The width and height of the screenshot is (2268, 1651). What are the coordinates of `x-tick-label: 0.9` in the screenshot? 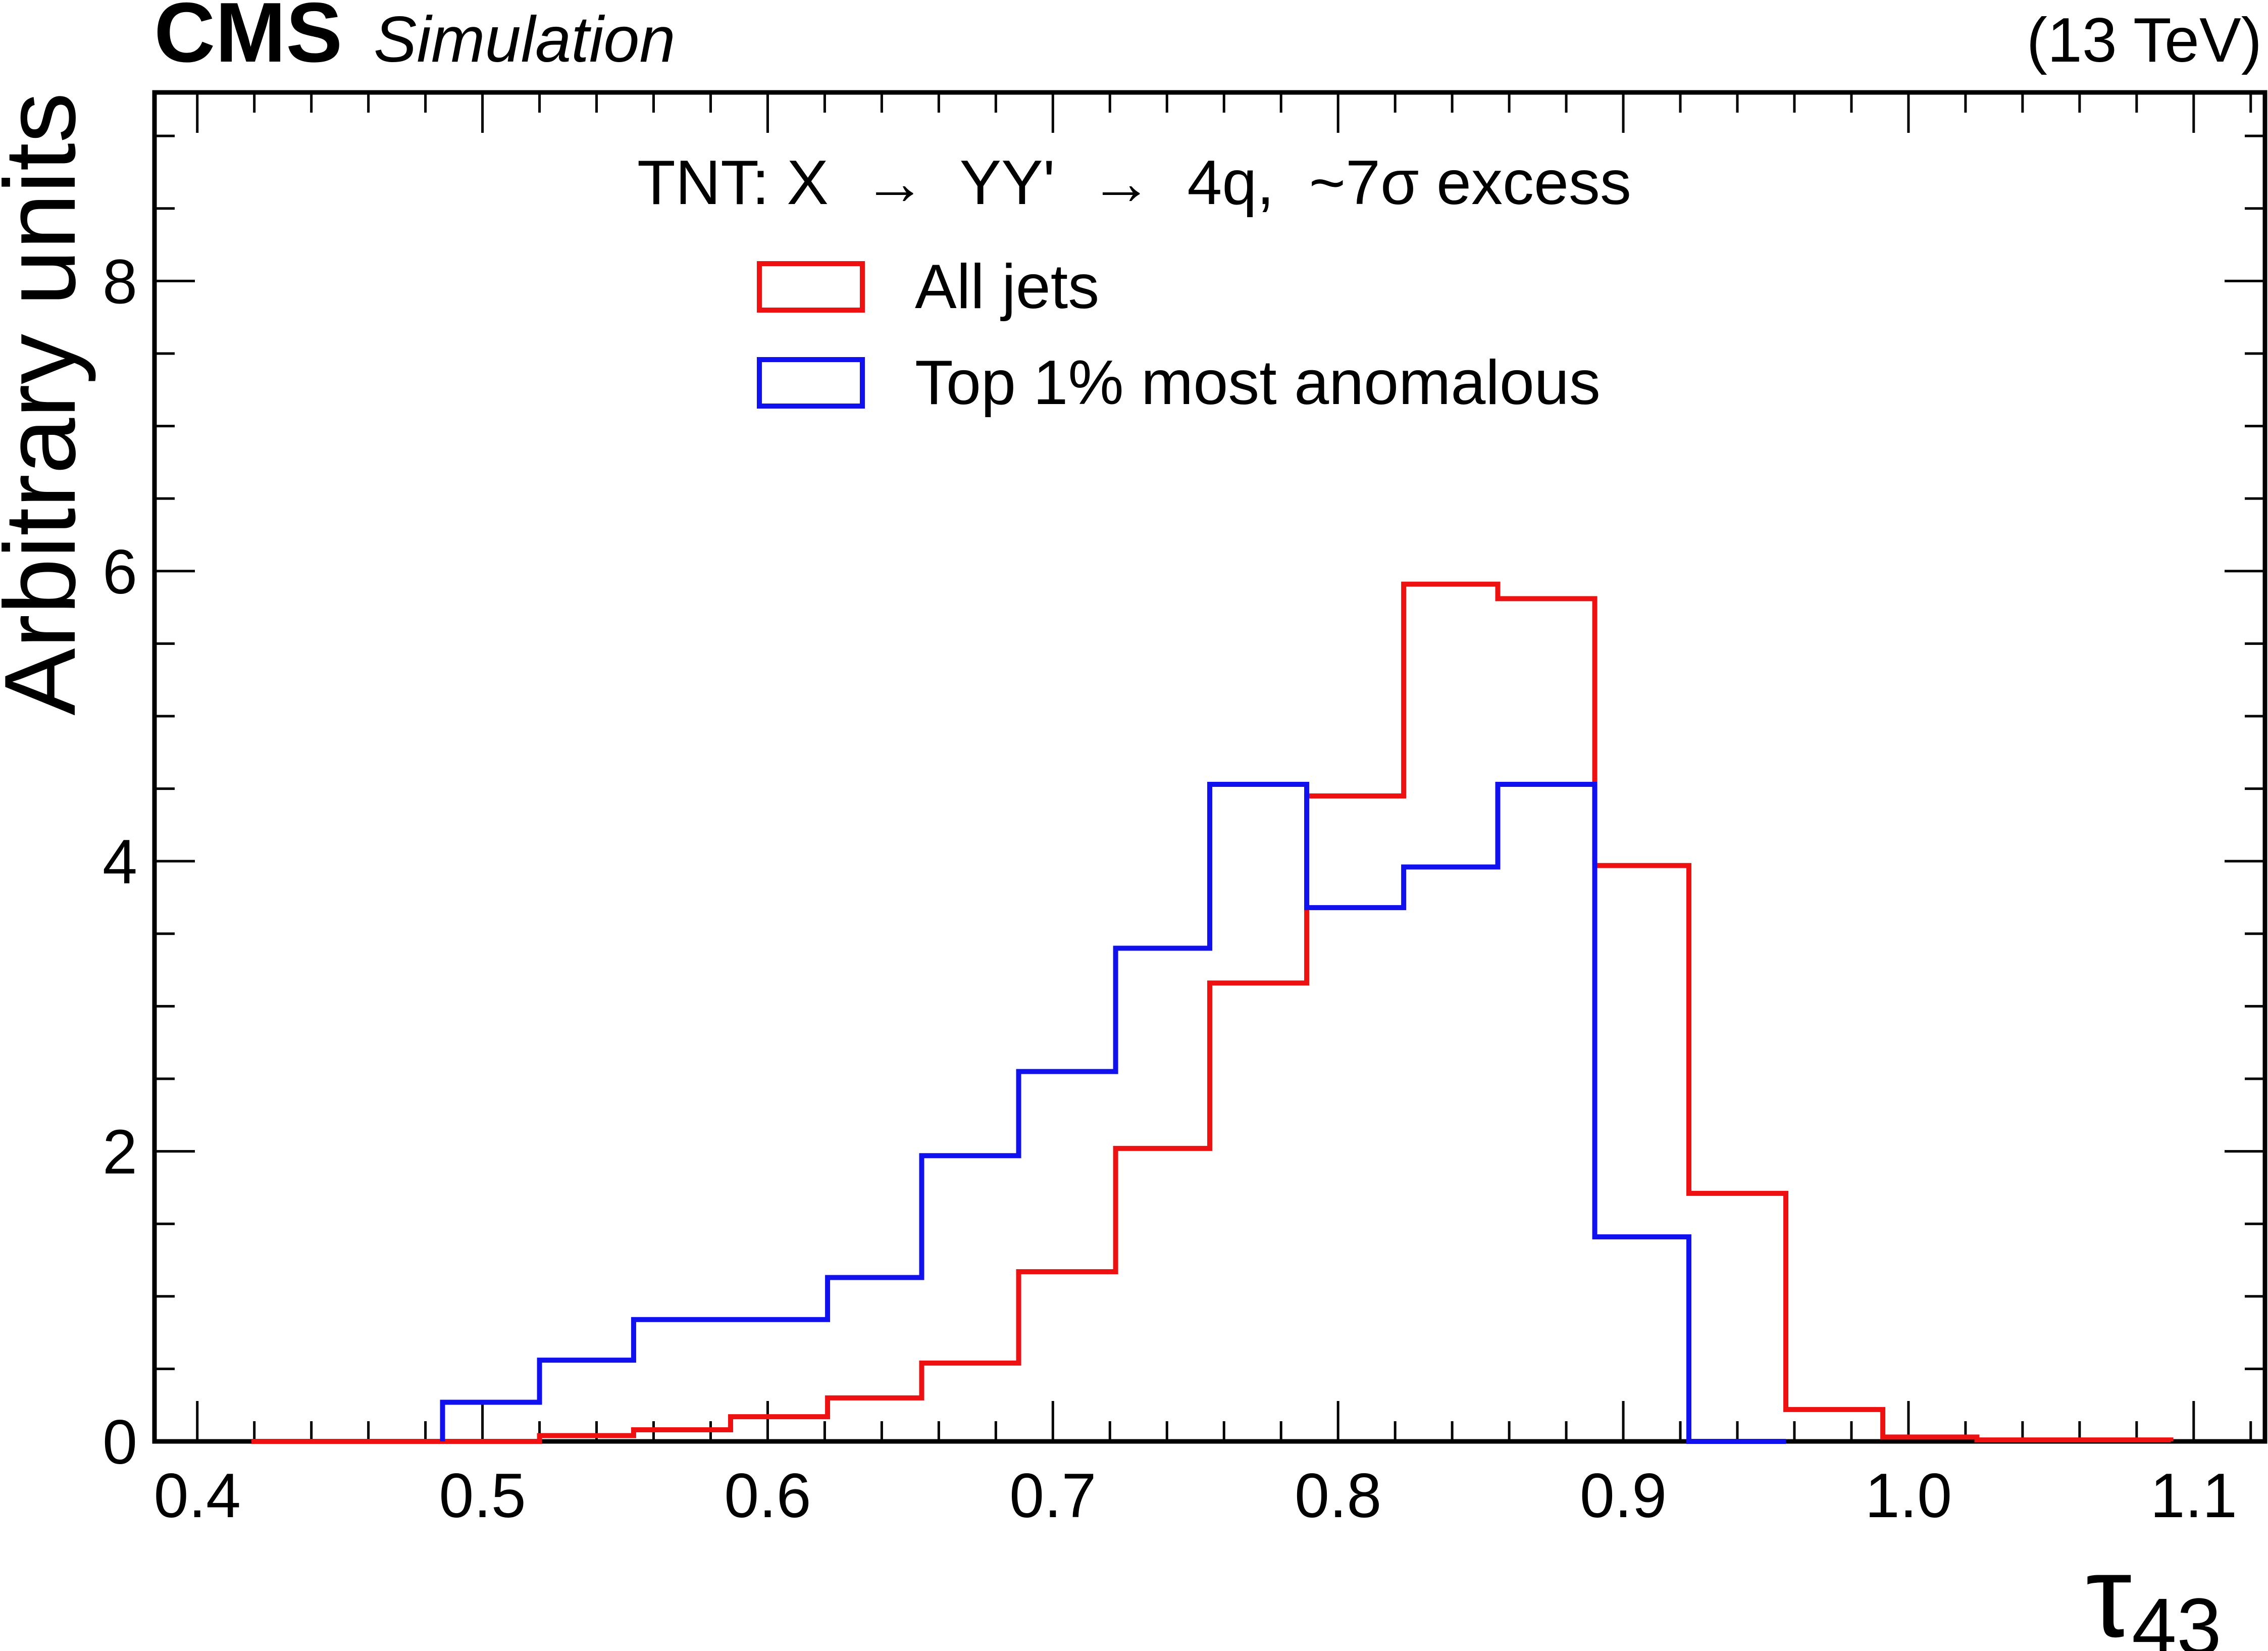 It's located at (1624, 1496).